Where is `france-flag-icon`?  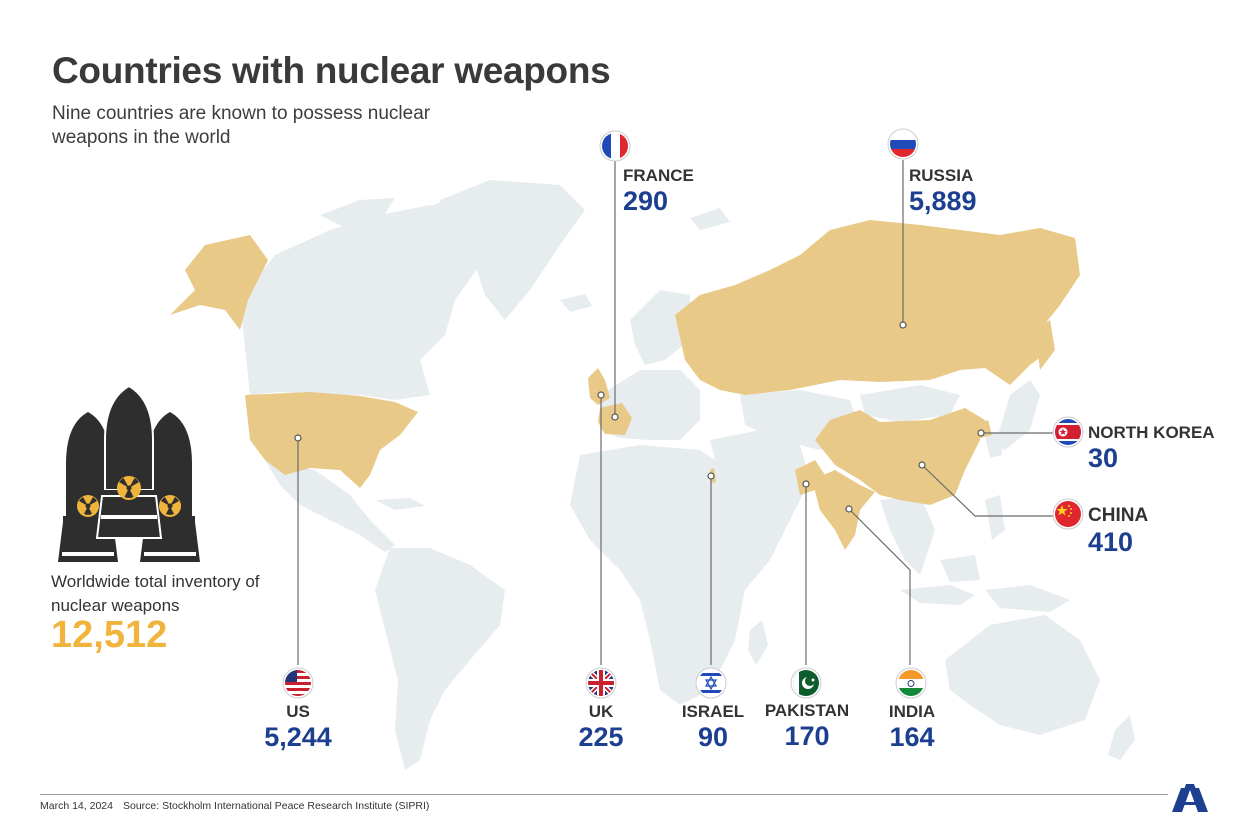
france-flag-icon is located at coordinates (615, 146).